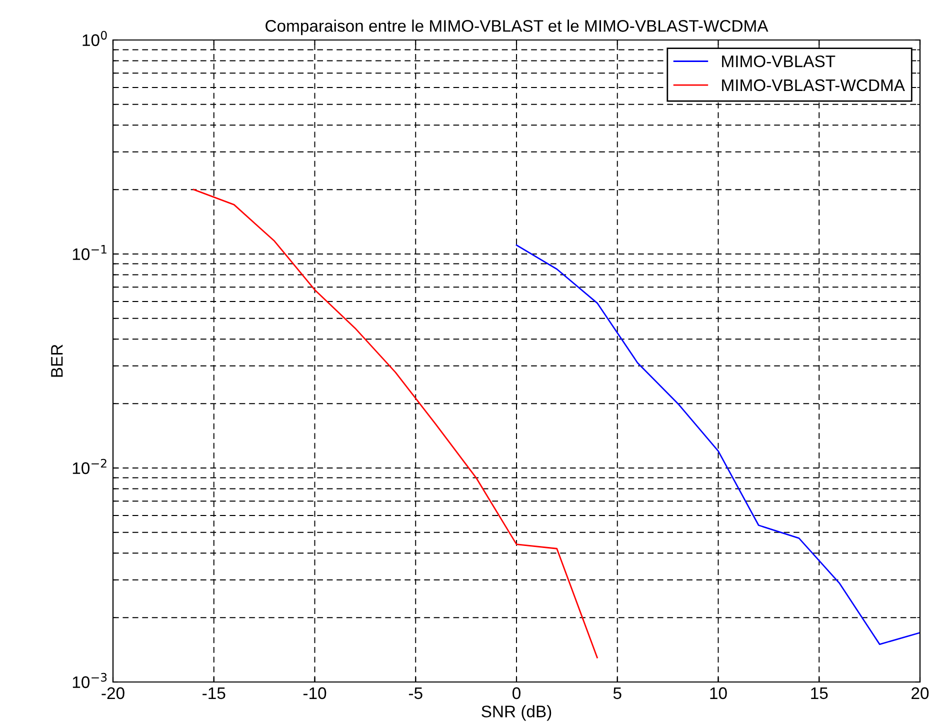  What do you see at coordinates (718, 693) in the screenshot?
I see `x-tick-label: 10` at bounding box center [718, 693].